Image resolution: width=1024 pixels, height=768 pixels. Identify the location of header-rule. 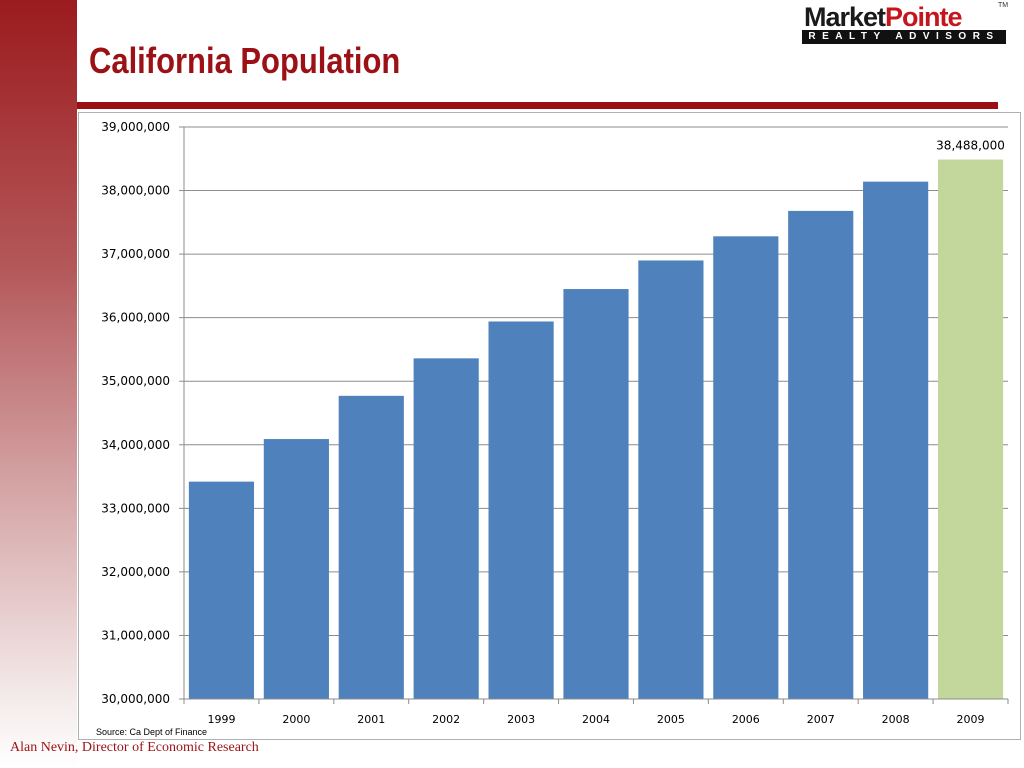
(537, 105).